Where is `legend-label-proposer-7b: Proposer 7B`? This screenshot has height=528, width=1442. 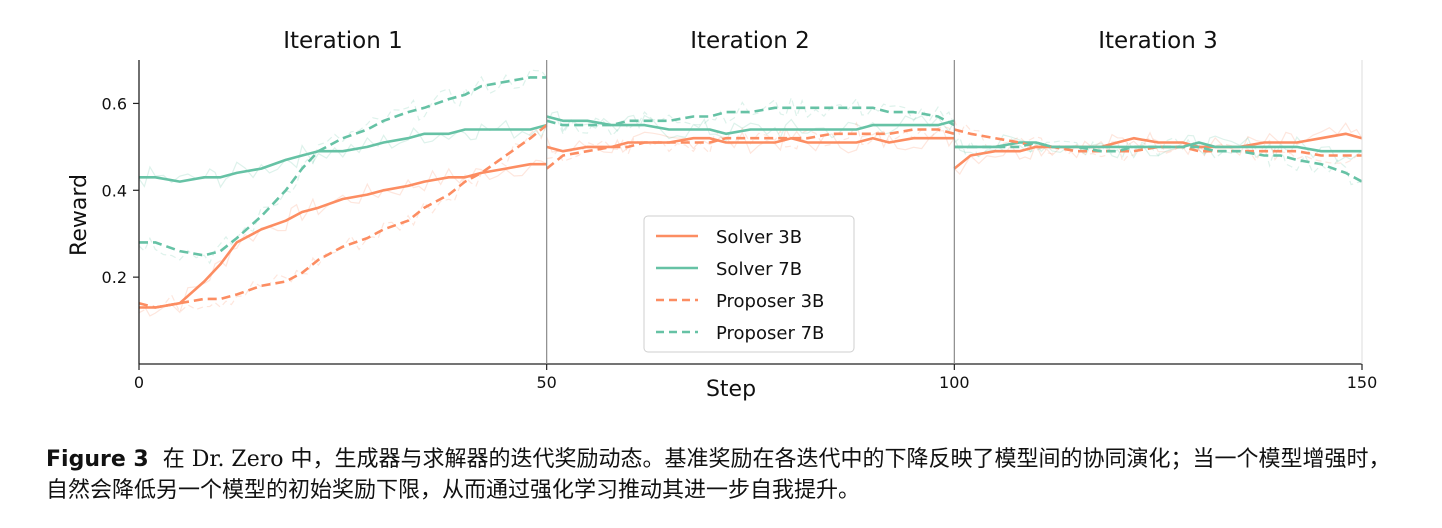 legend-label-proposer-7b: Proposer 7B is located at coordinates (770, 333).